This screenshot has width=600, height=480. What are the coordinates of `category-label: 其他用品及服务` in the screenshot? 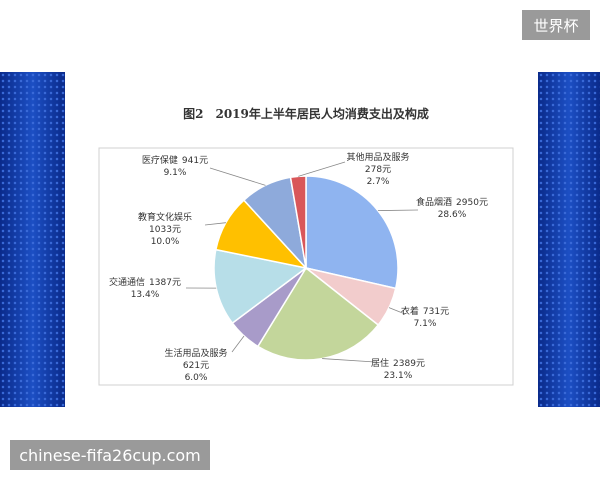 It's located at (377, 157).